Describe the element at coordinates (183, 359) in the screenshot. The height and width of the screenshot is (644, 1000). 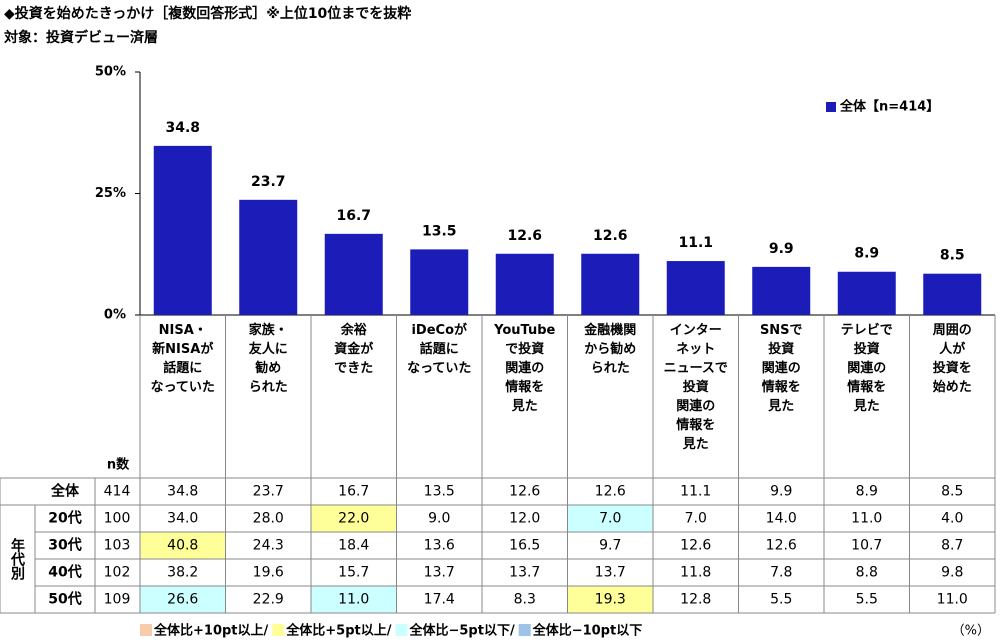
I see `x-tick-label: NISA・新NISAが話題になっていた` at that location.